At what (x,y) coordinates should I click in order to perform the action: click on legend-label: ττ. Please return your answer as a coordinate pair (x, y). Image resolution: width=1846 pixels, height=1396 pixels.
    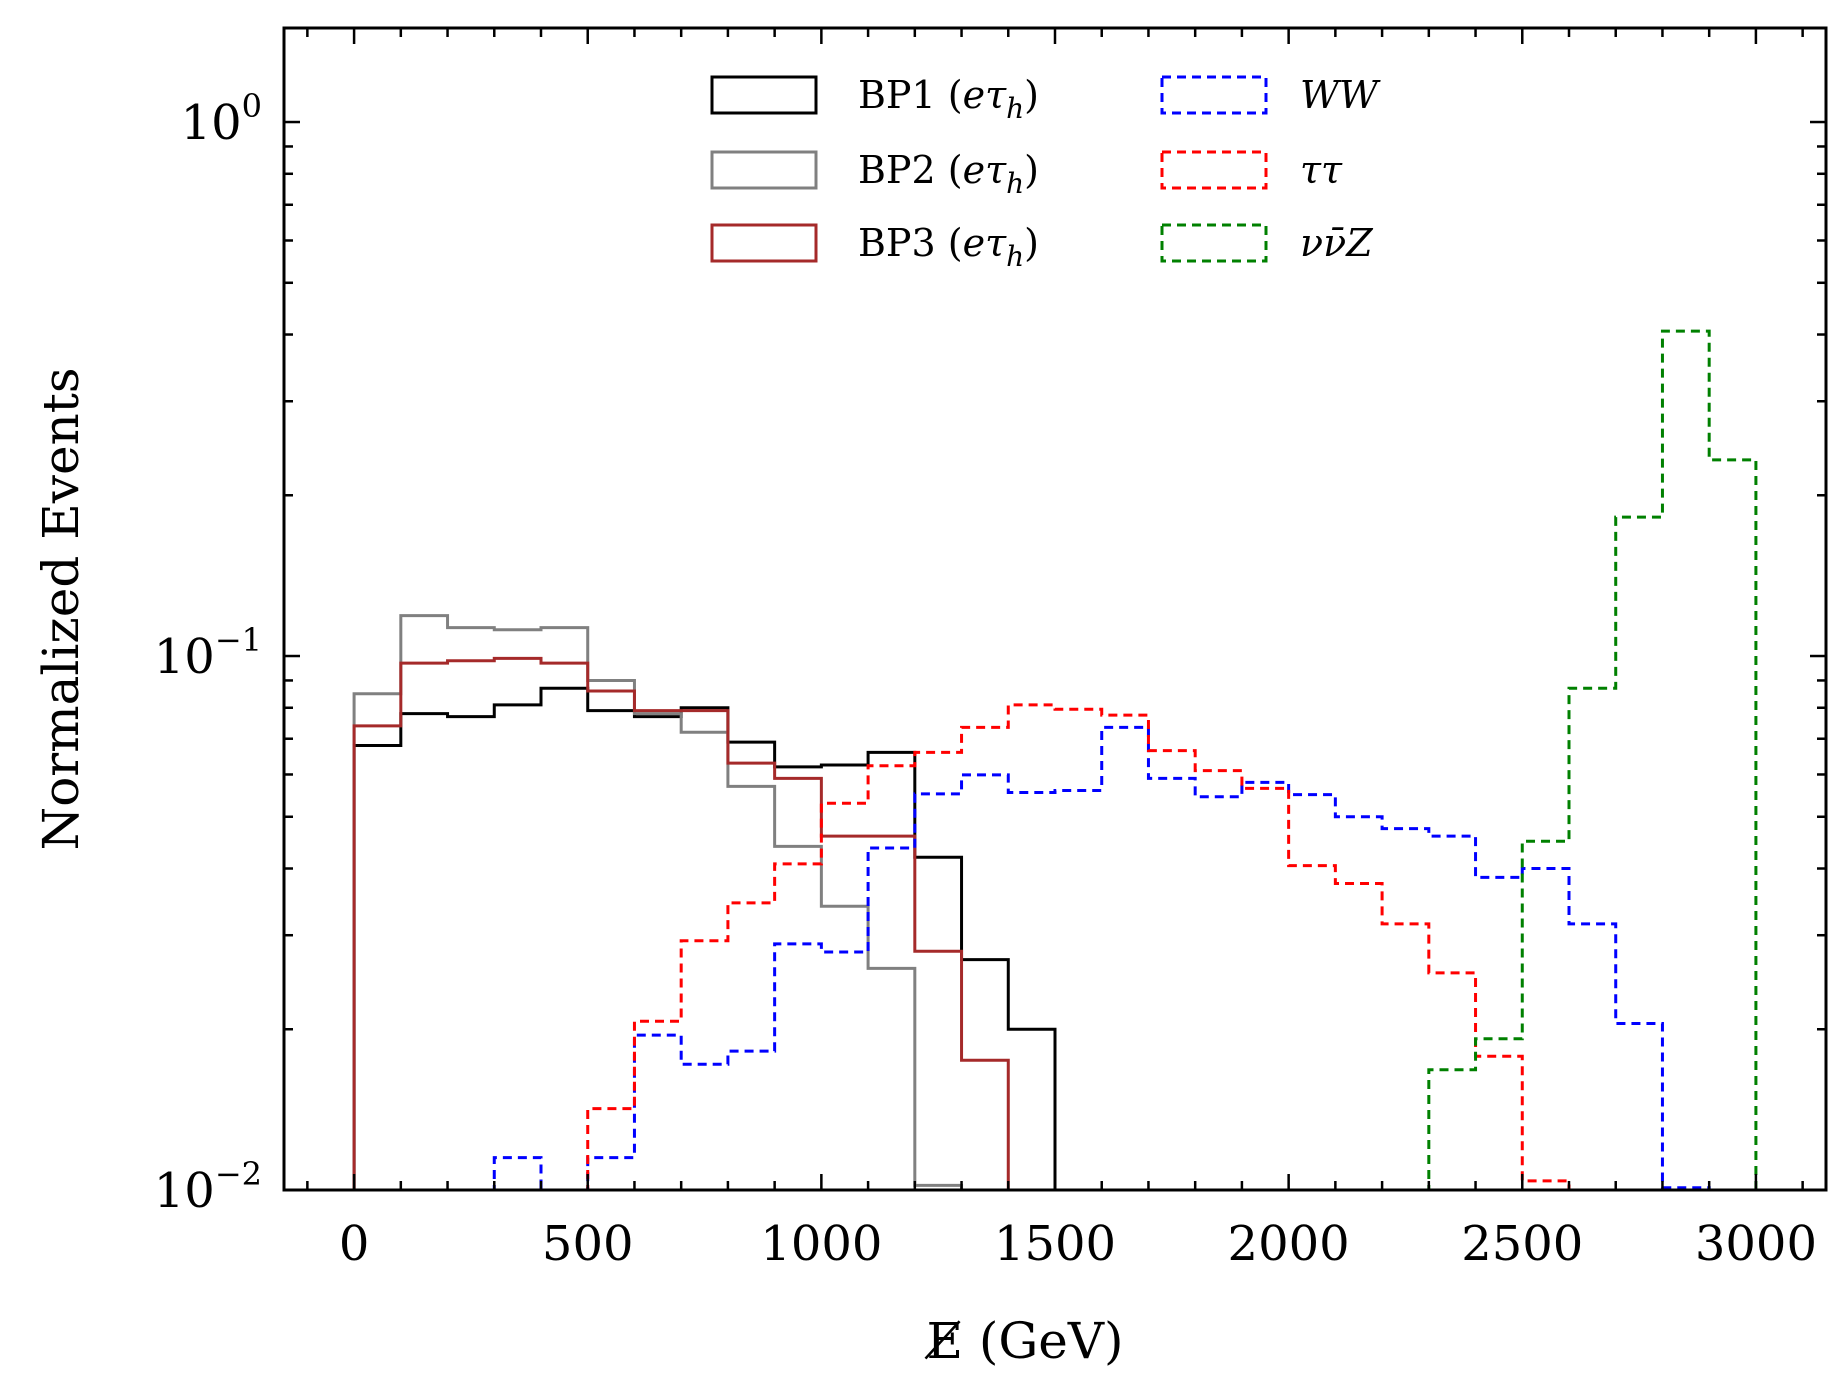
    Looking at the image, I should click on (1321, 170).